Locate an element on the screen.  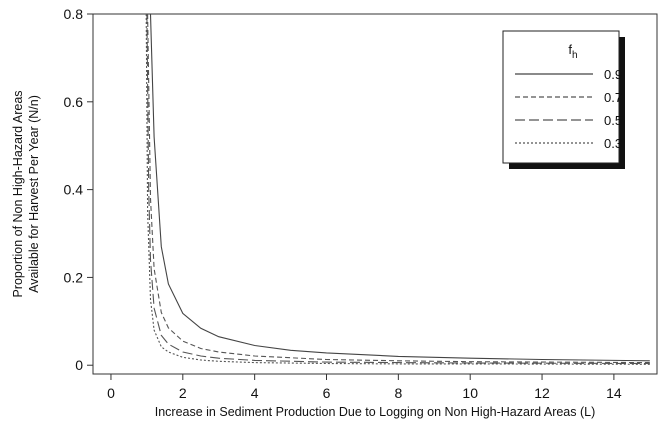
y-tick-label: 0.4 is located at coordinates (74, 190).